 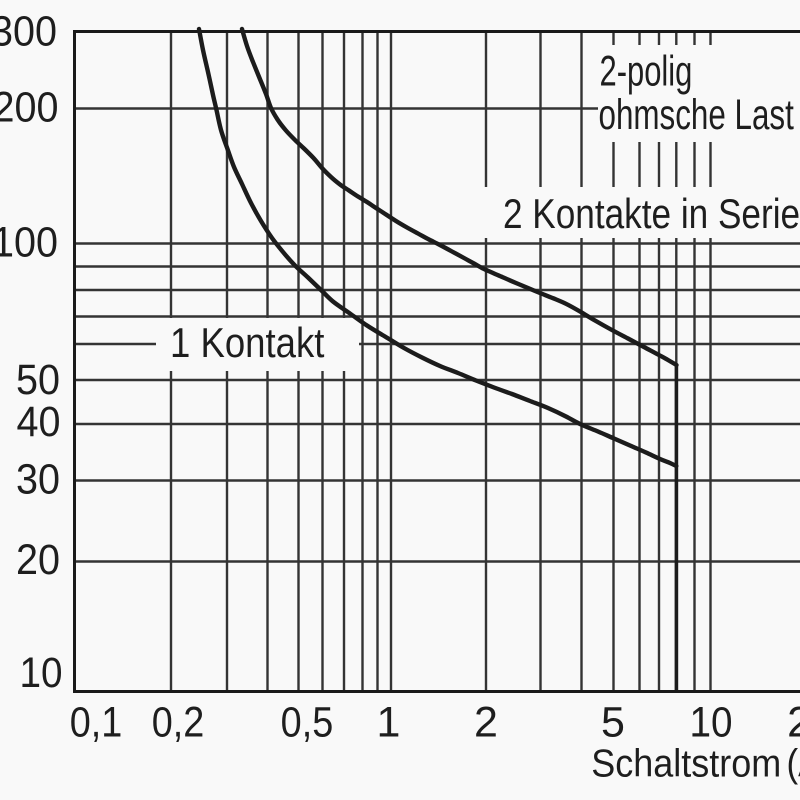 I want to click on svg-text: 0,2, so click(x=178, y=721).